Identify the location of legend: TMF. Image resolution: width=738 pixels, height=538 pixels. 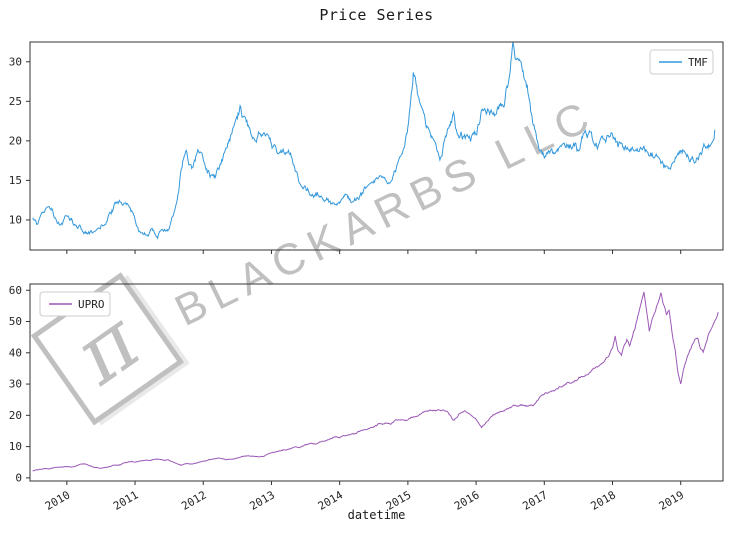
(681, 62).